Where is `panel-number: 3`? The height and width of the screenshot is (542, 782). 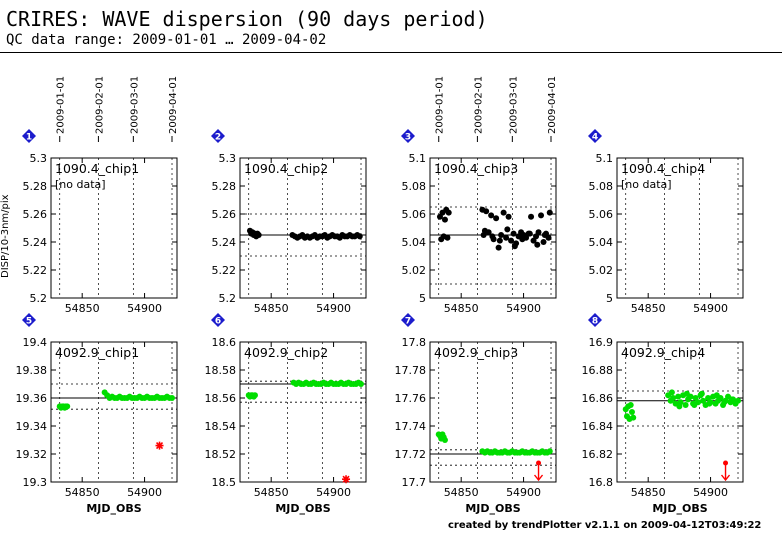
panel-number: 3 is located at coordinates (408, 138).